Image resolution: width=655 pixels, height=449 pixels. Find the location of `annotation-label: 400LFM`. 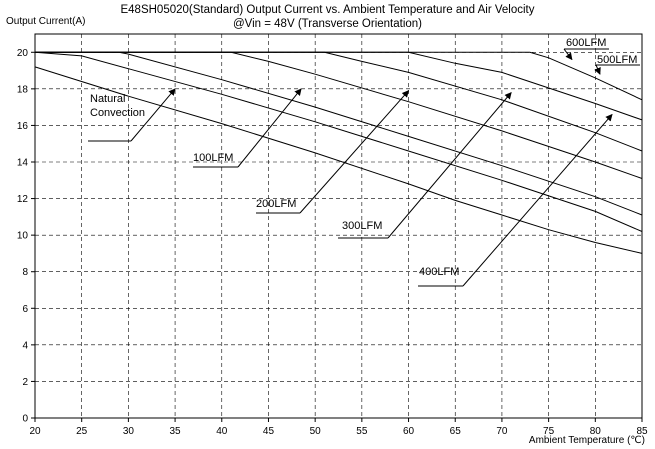

annotation-label: 400LFM is located at coordinates (439, 272).